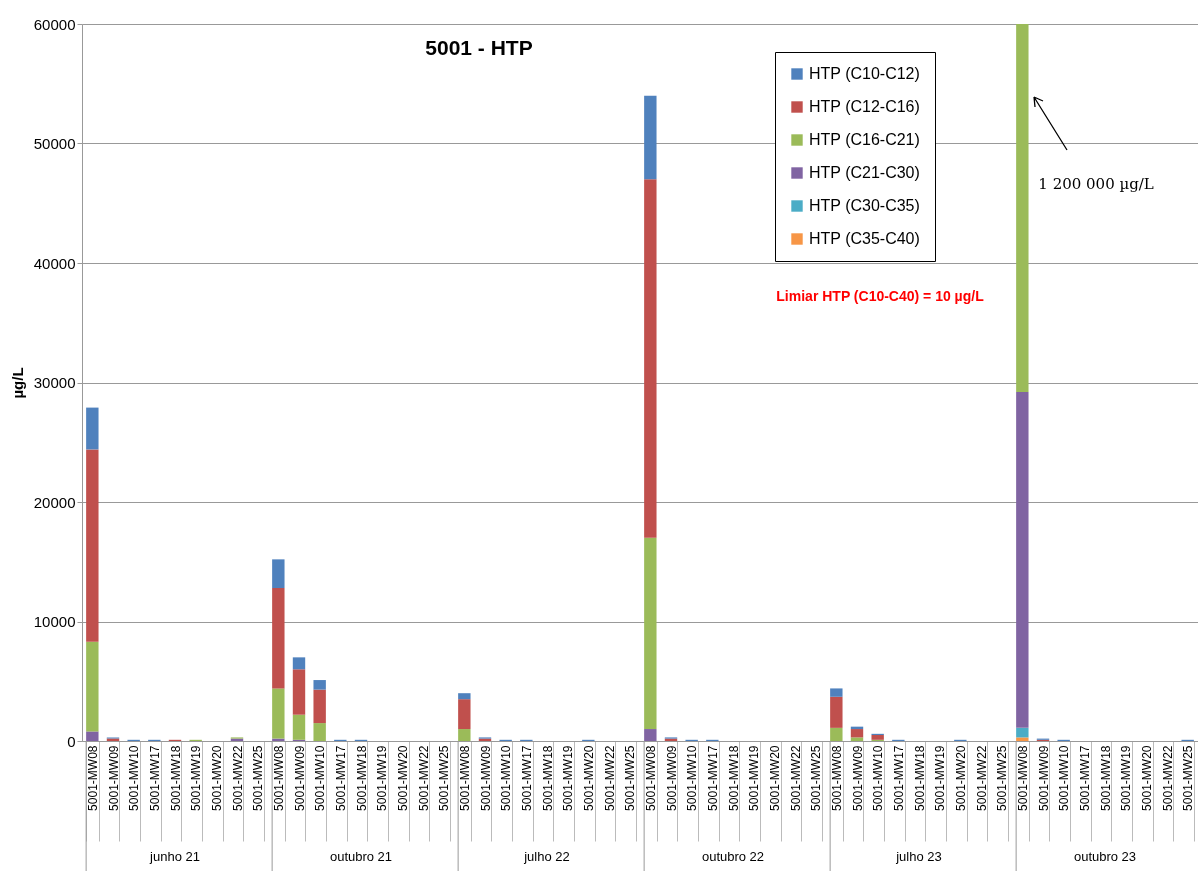 The width and height of the screenshot is (1198, 879). I want to click on legend-label: HTP (C21-C30), so click(864, 172).